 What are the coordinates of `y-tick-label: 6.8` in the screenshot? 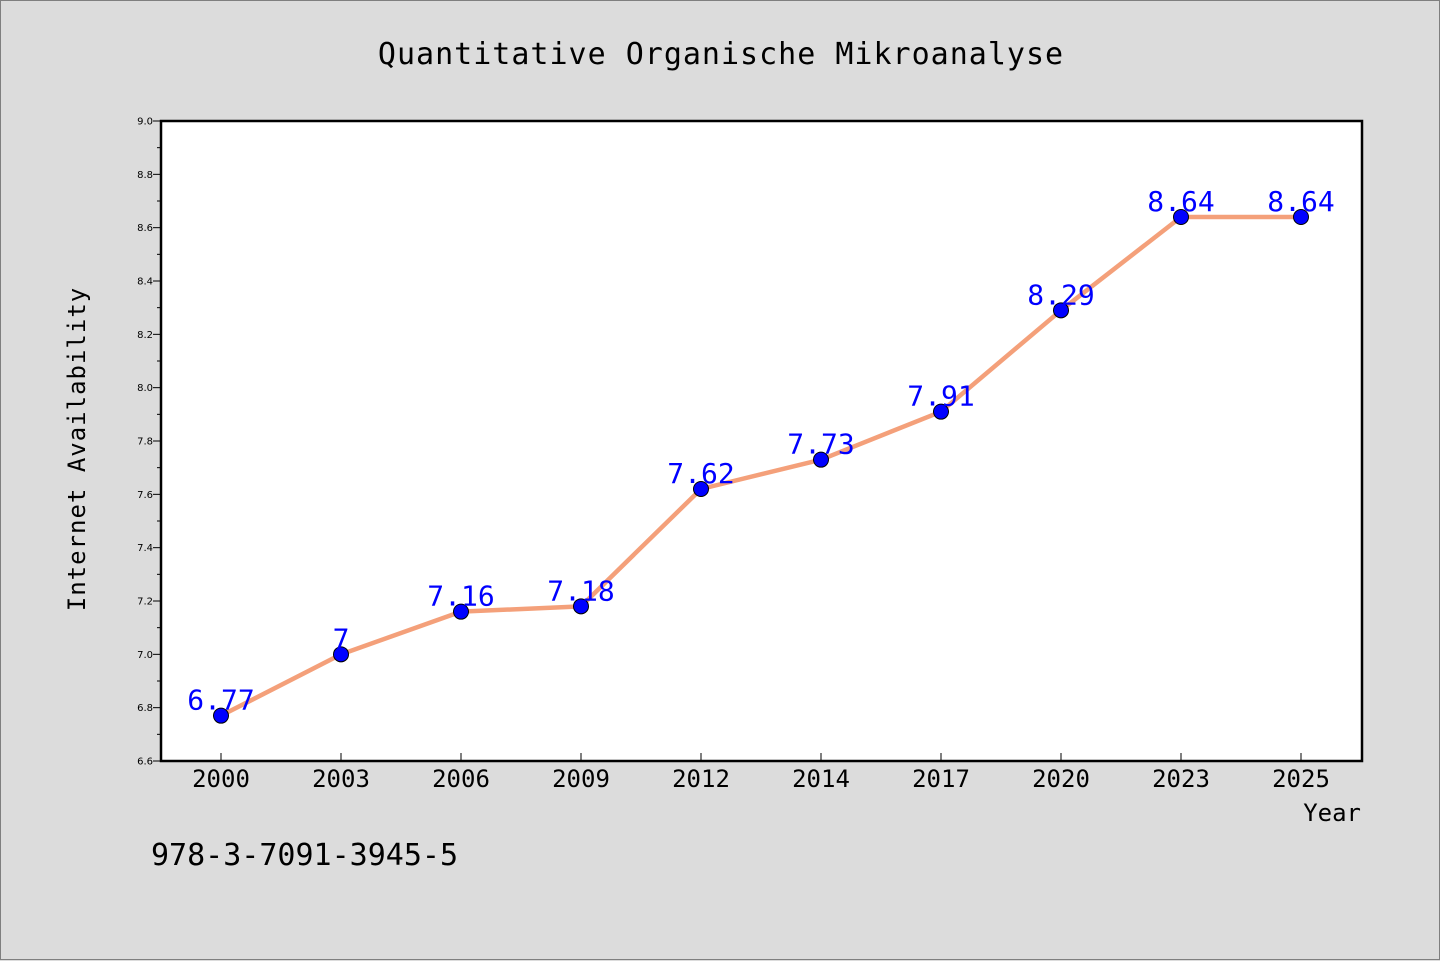 It's located at (145, 708).